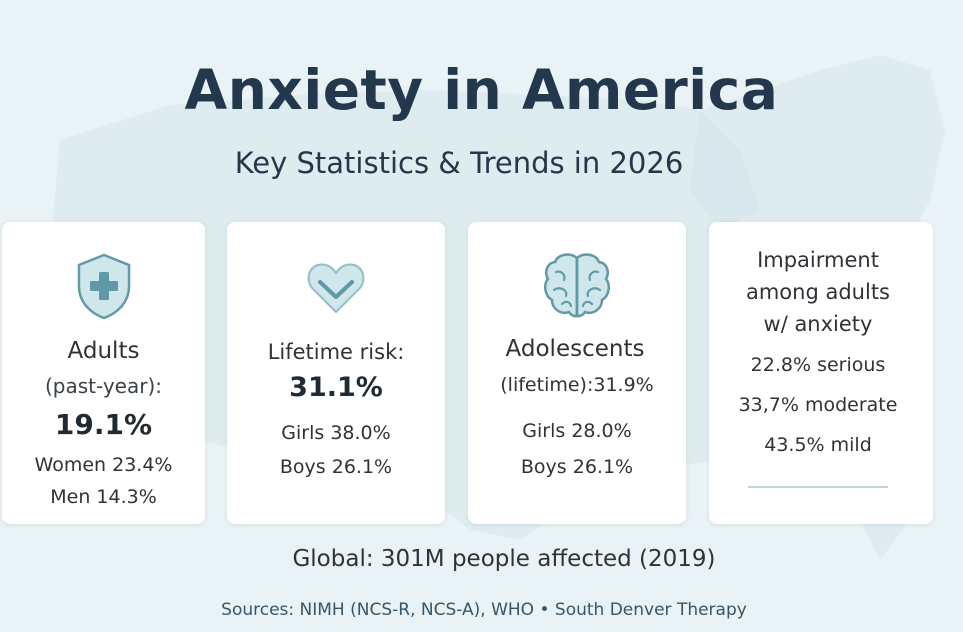  What do you see at coordinates (336, 387) in the screenshot?
I see `lifetime-risk-value: 31.1%` at bounding box center [336, 387].